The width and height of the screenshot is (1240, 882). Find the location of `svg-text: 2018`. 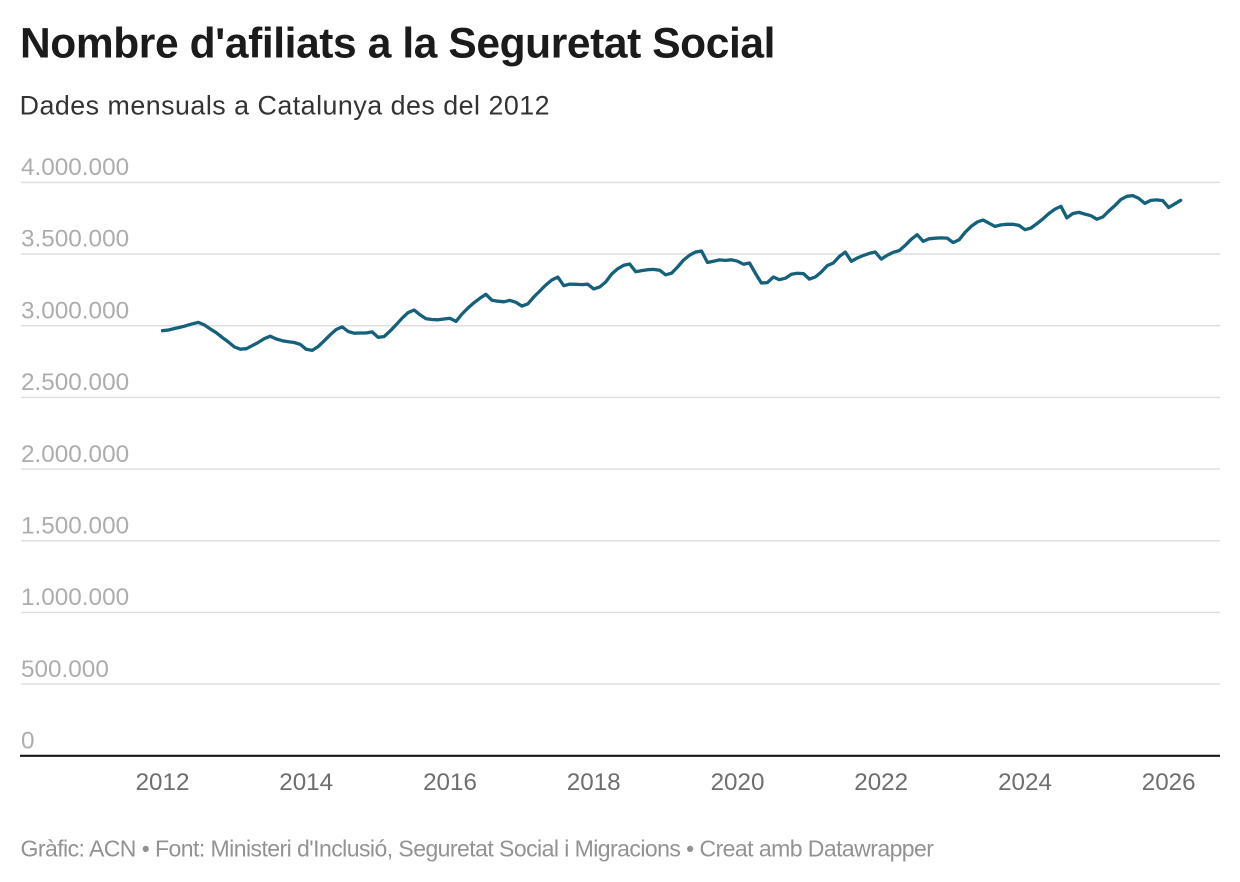

svg-text: 2018 is located at coordinates (594, 782).